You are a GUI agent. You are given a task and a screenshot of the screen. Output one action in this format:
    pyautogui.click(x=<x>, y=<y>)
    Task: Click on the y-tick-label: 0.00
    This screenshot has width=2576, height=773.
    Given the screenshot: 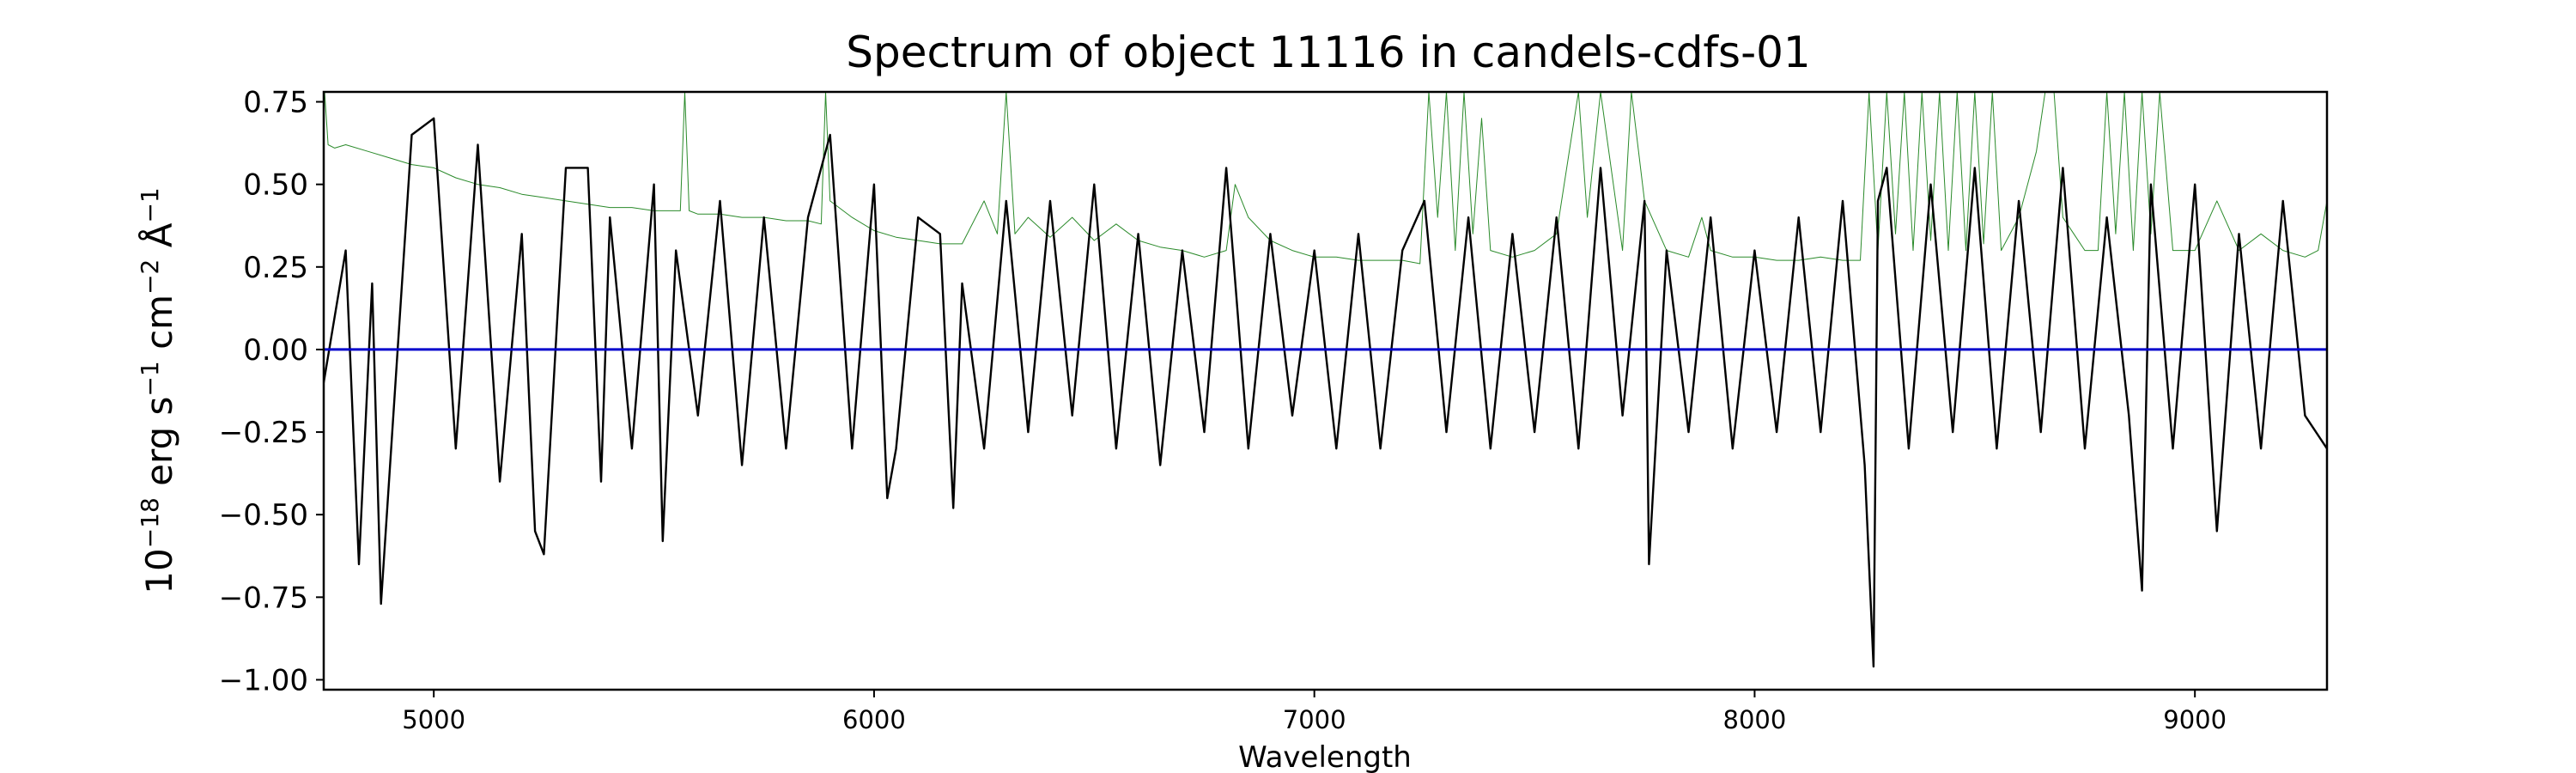 What is the action you would take?
    pyautogui.click(x=275, y=350)
    